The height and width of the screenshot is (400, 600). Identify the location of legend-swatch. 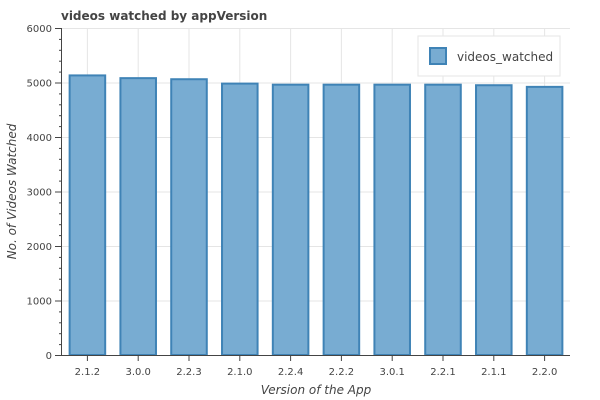
(438, 56).